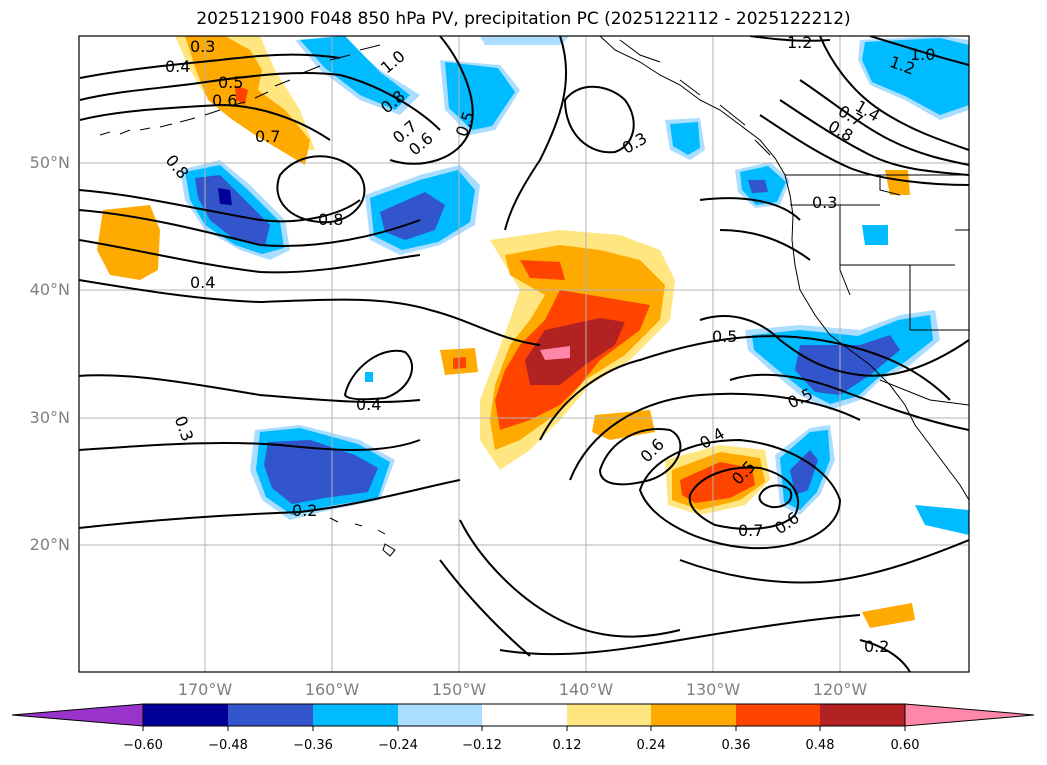 This screenshot has height=765, width=1047. What do you see at coordinates (459, 689) in the screenshot?
I see `lon-label-150w: 150°W` at bounding box center [459, 689].